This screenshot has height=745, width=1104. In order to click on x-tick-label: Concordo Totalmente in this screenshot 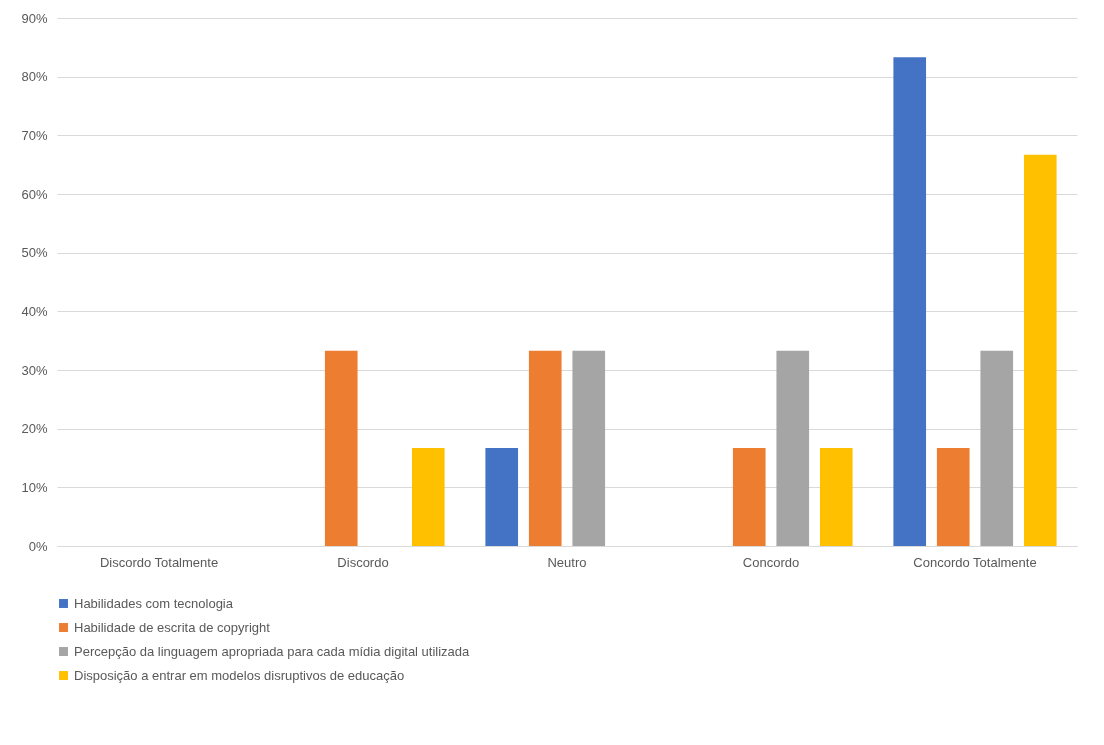, I will do `click(975, 562)`.